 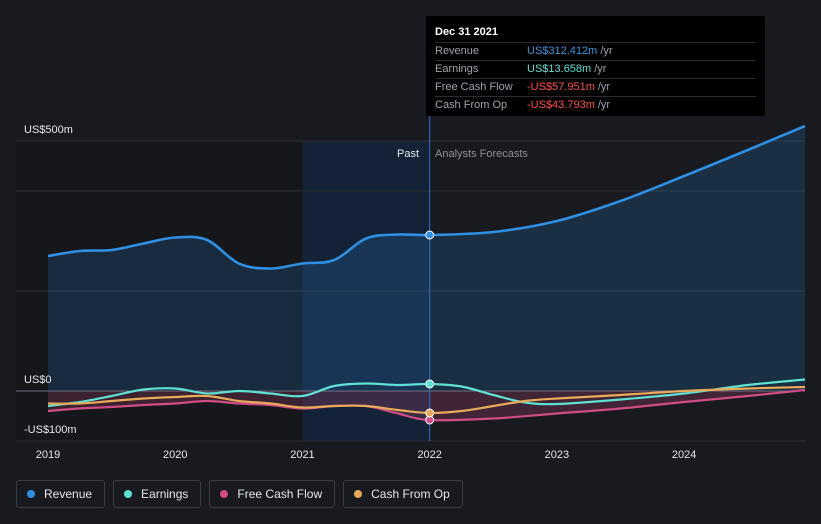 I want to click on legend-item-revenue: Revenue, so click(x=61, y=494).